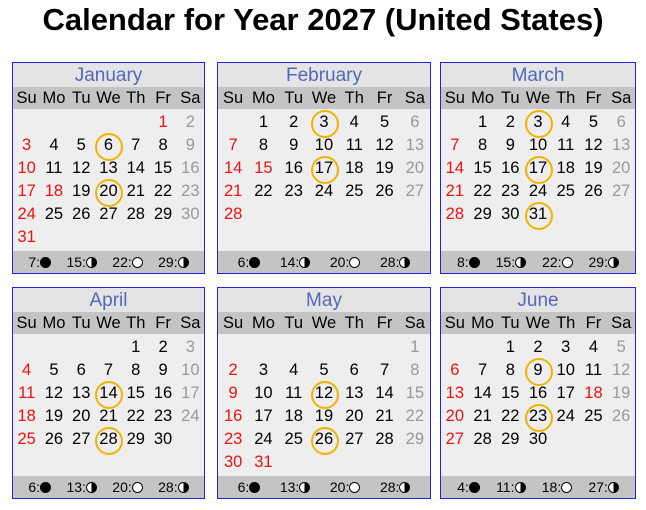 This screenshot has height=510, width=646. I want to click on moon-phase-item: 28:, so click(395, 487).